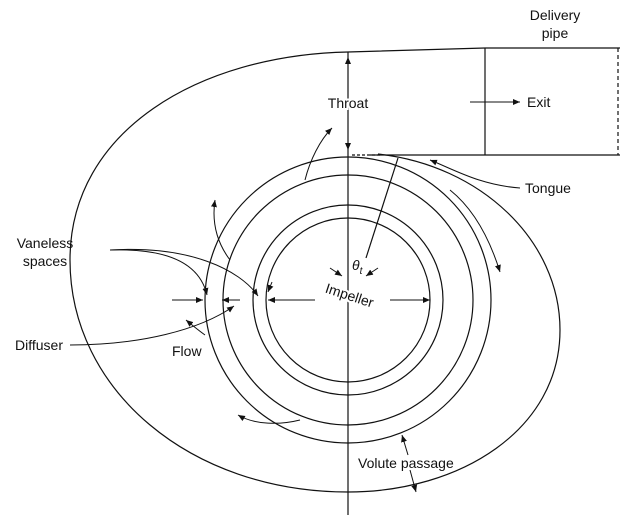  What do you see at coordinates (152, 325) in the screenshot?
I see `diffuser-pointer` at bounding box center [152, 325].